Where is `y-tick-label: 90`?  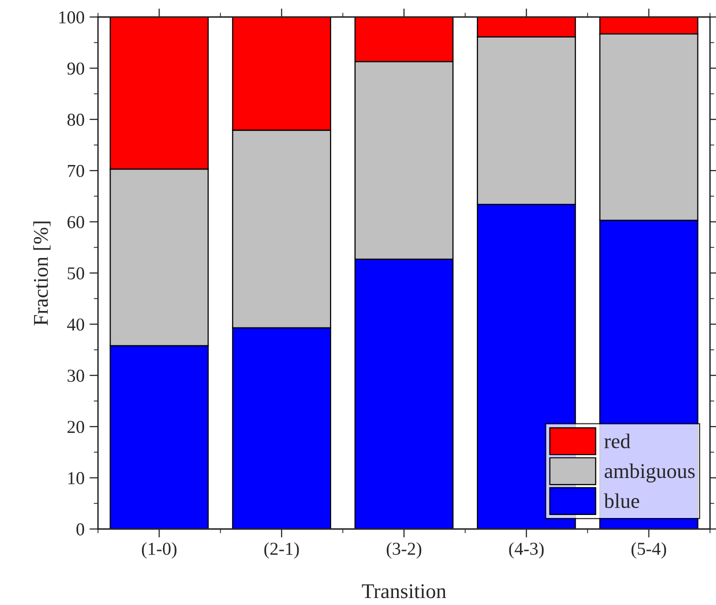 y-tick-label: 90 is located at coordinates (75, 68).